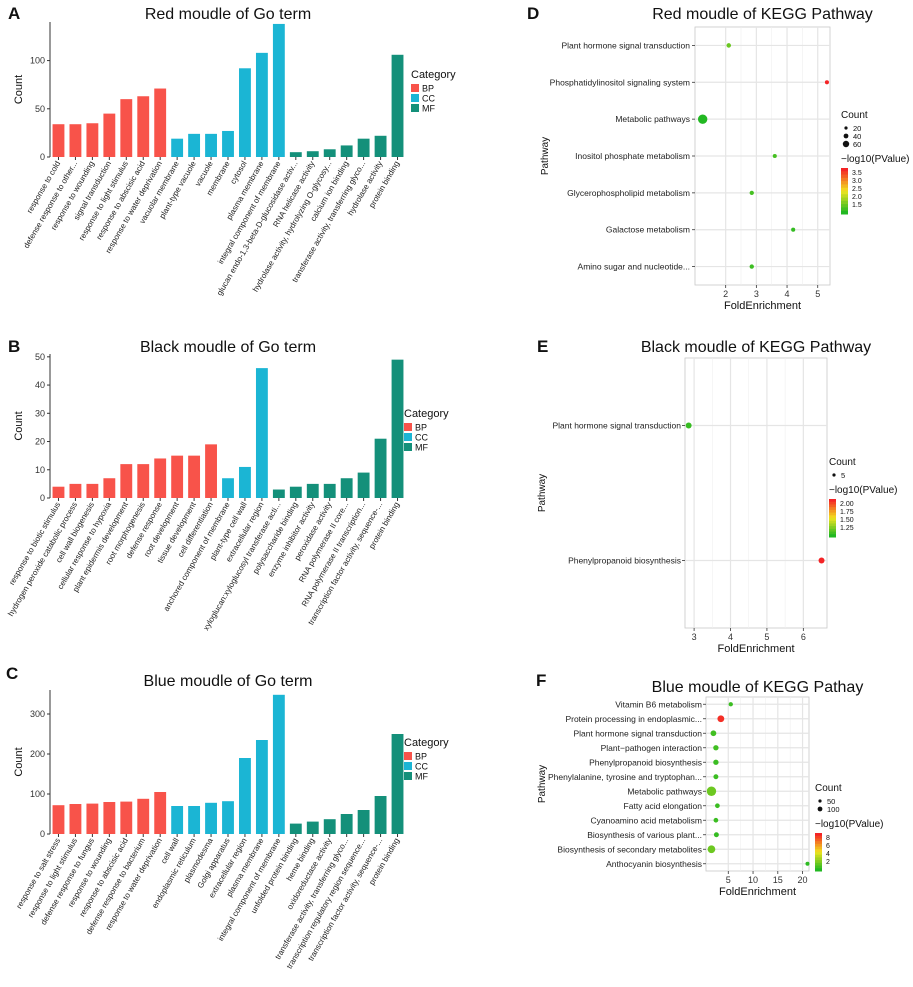 This screenshot has height=987, width=913. I want to click on y-tick-label: 20, so click(40, 442).